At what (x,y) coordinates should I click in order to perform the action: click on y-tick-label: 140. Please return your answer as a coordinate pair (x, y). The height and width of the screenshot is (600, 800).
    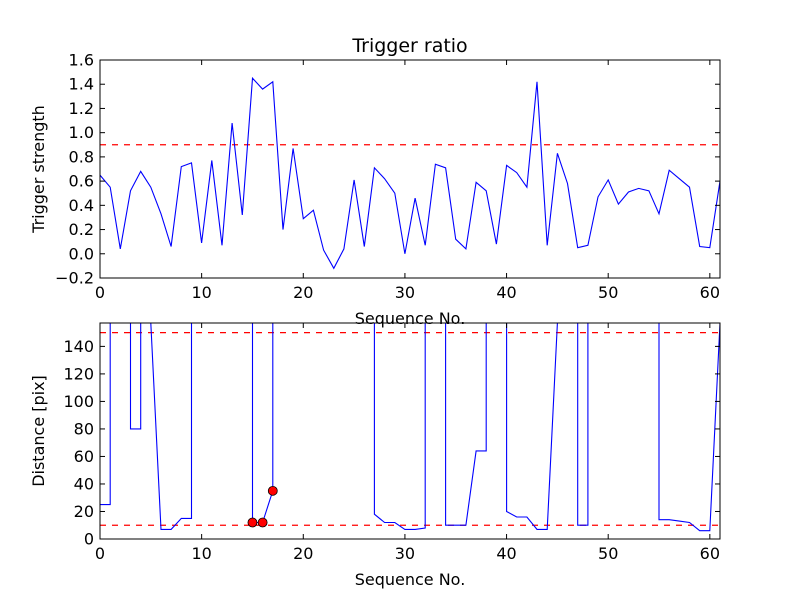
    Looking at the image, I should click on (78, 346).